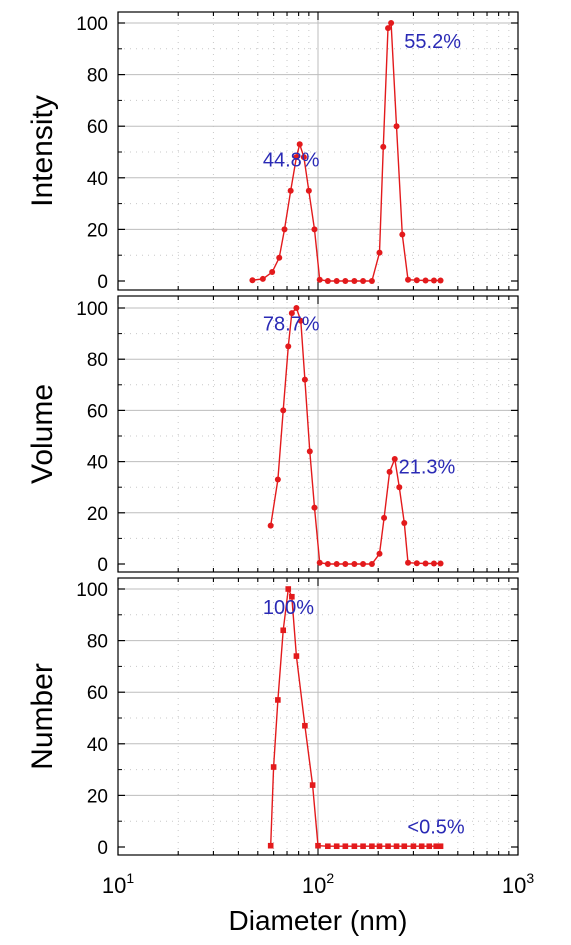  What do you see at coordinates (432, 42) in the screenshot?
I see `peak-percentage-label: 55.2%` at bounding box center [432, 42].